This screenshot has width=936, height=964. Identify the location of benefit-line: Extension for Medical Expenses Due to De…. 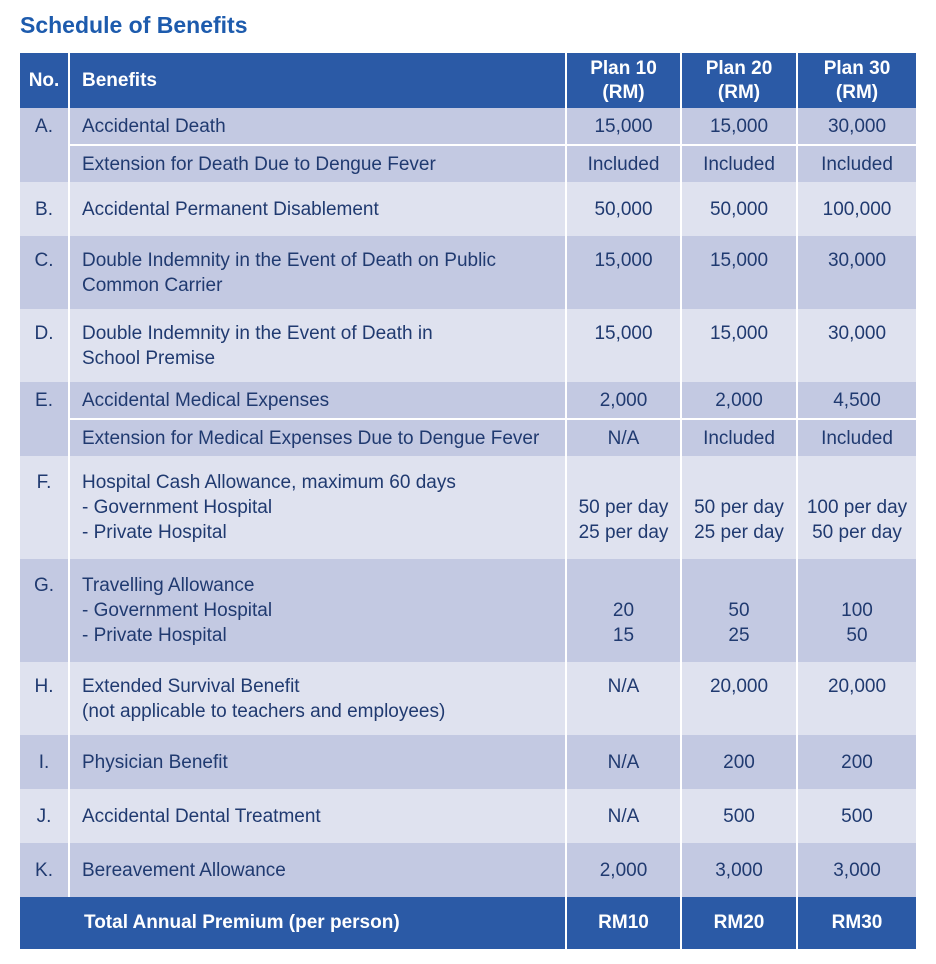
(311, 438).